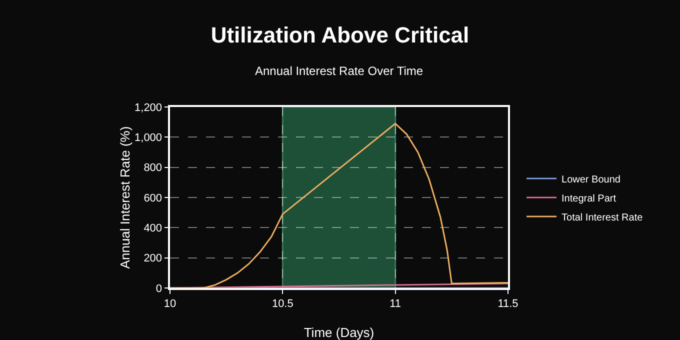 The image size is (680, 340). What do you see at coordinates (159, 288) in the screenshot?
I see `y-tick-label: 0` at bounding box center [159, 288].